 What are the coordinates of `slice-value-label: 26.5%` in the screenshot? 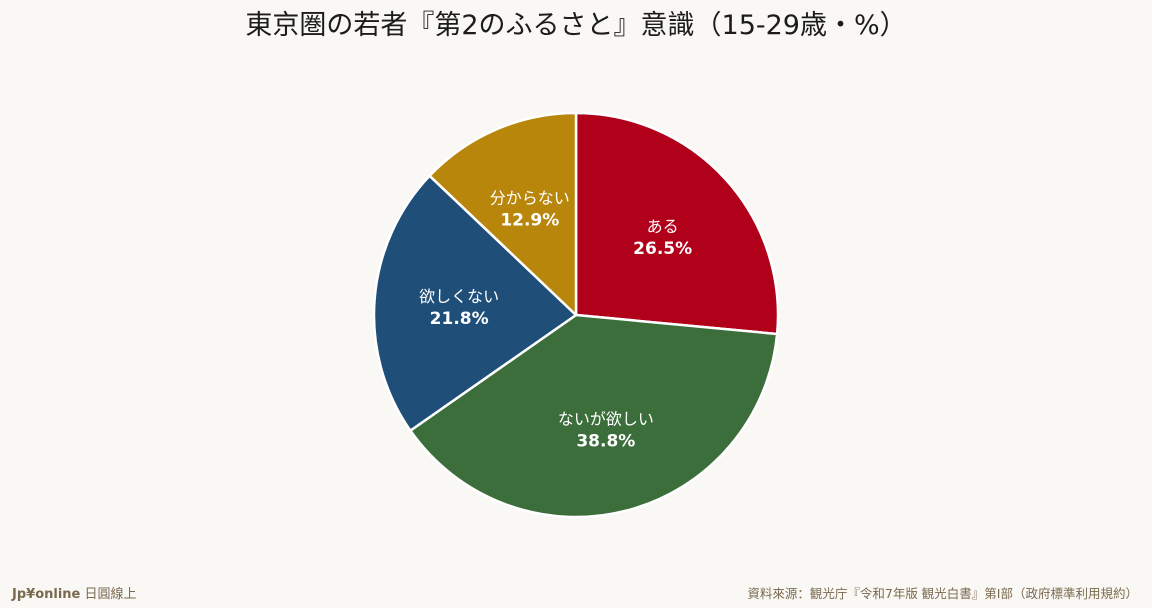 It's located at (662, 249).